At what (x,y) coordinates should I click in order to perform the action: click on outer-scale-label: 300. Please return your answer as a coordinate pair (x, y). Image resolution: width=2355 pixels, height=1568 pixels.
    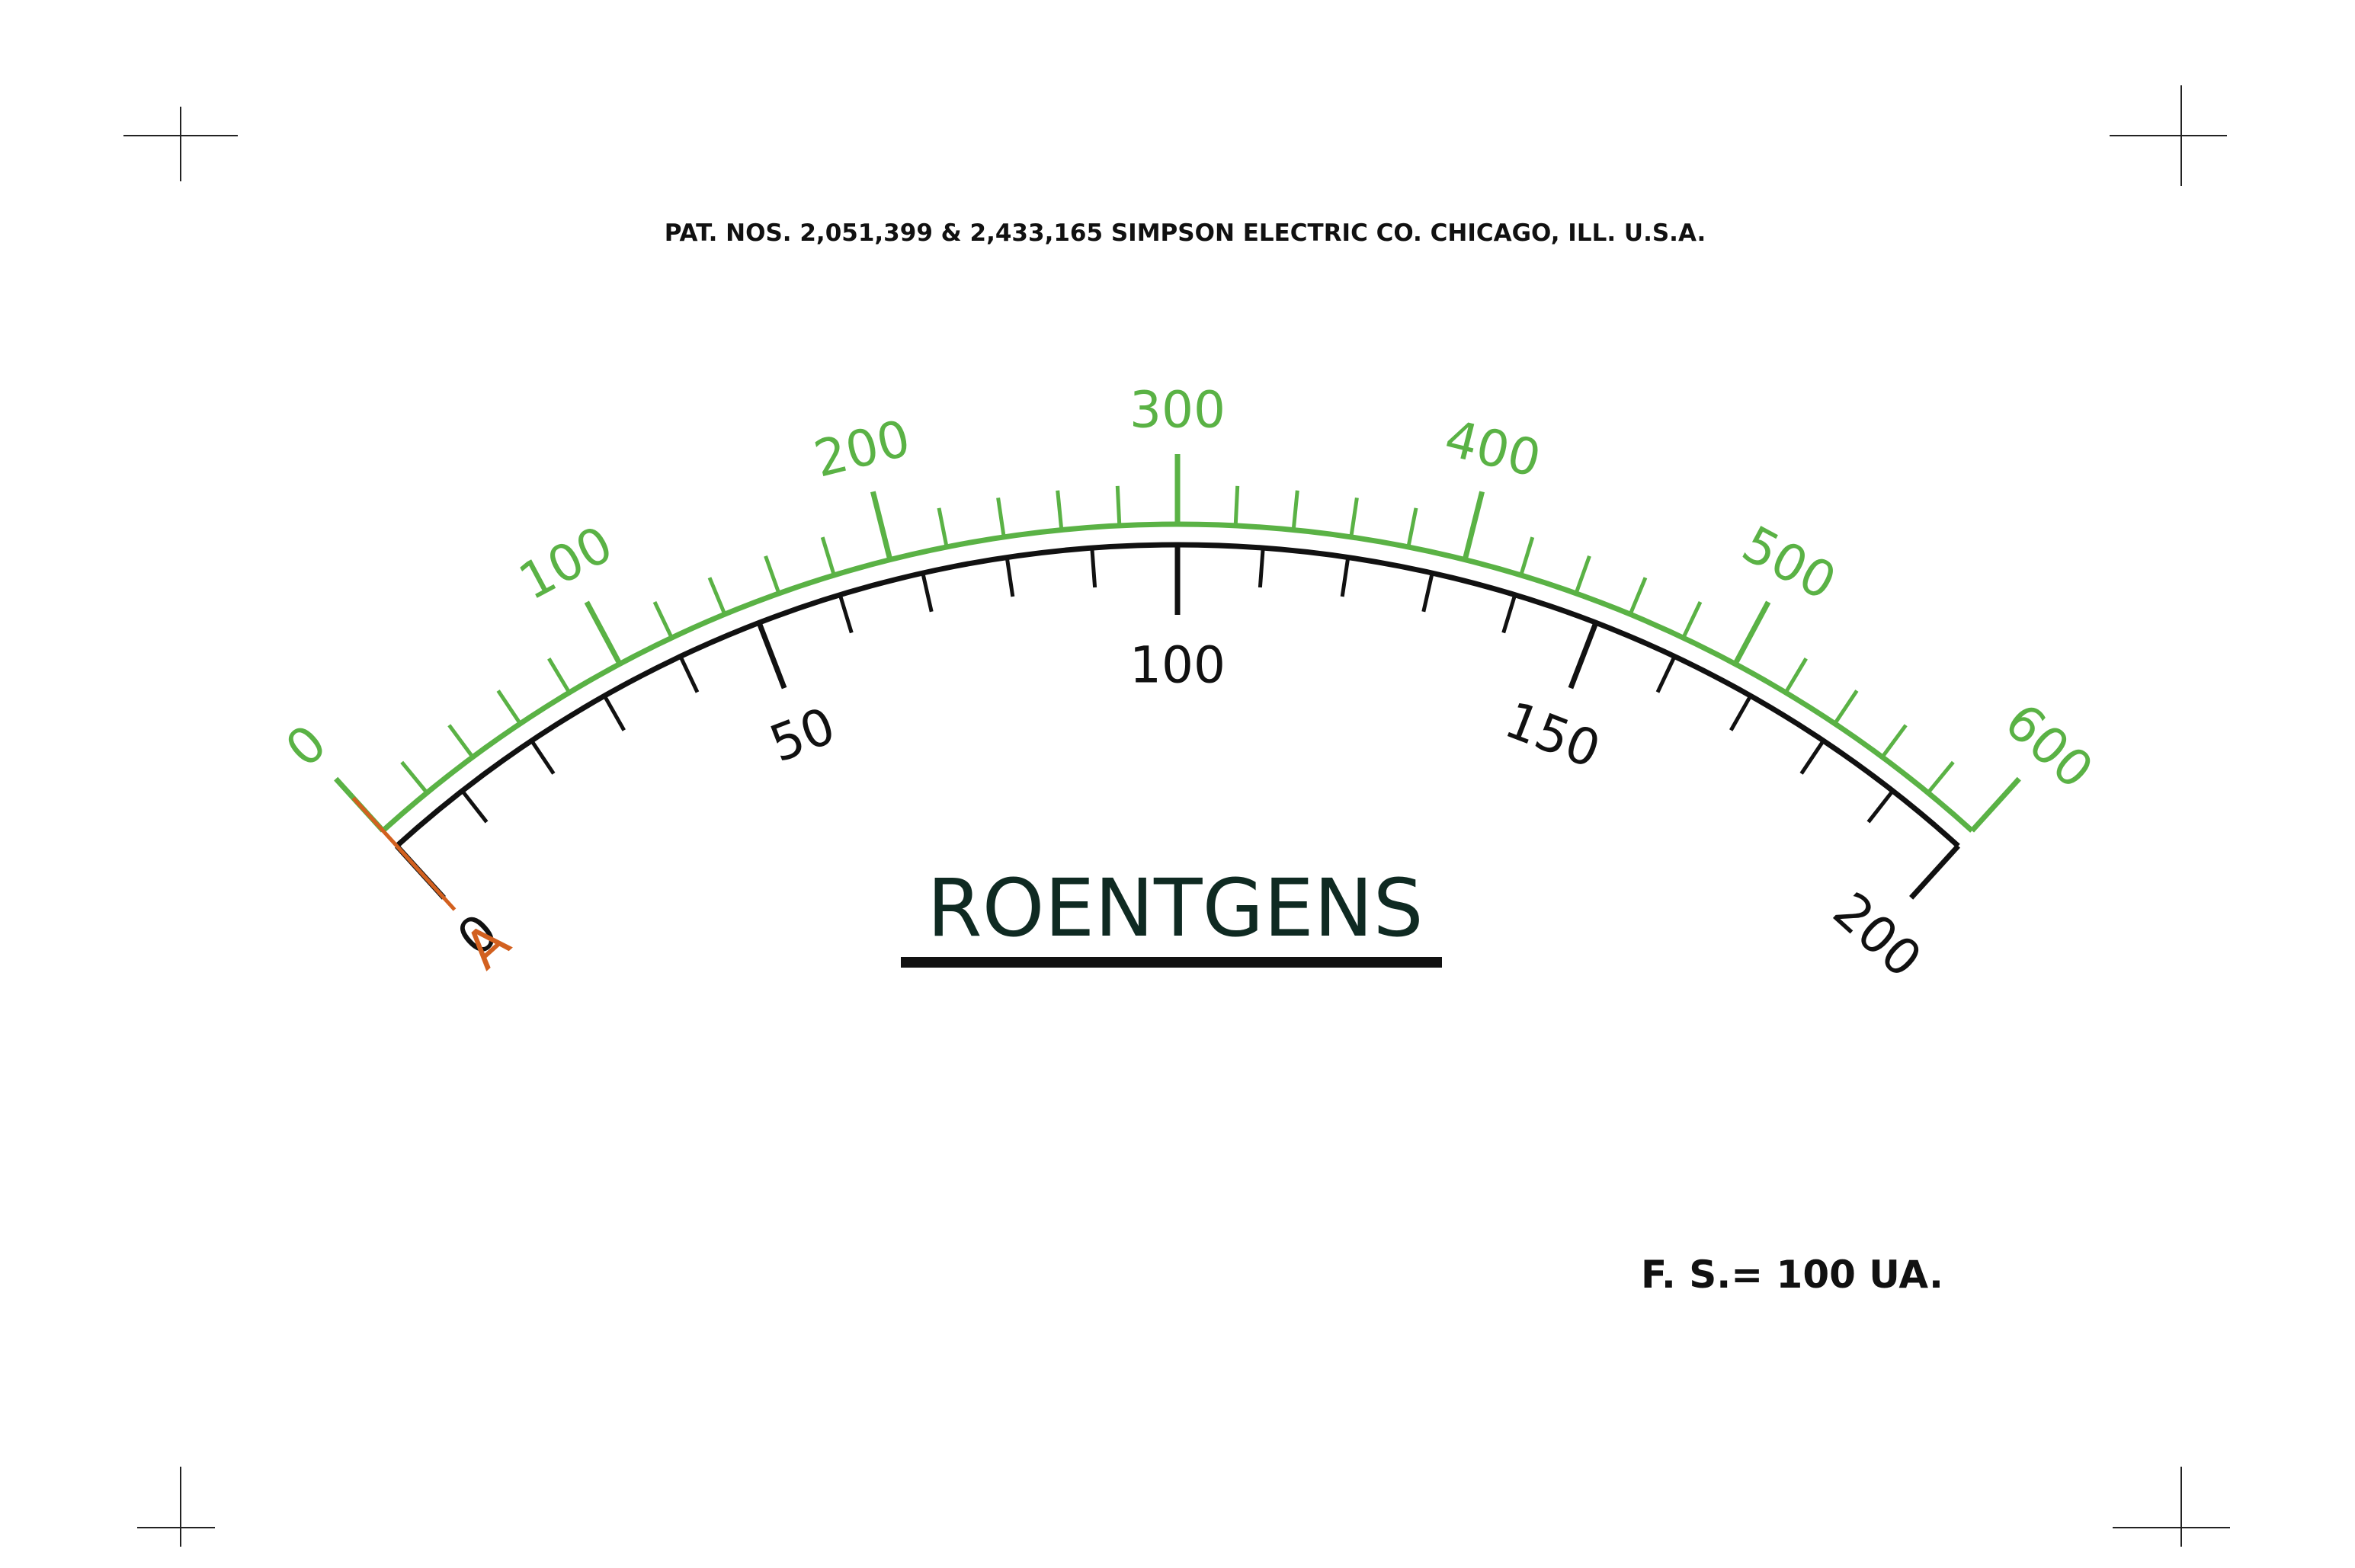
    Looking at the image, I should click on (1177, 410).